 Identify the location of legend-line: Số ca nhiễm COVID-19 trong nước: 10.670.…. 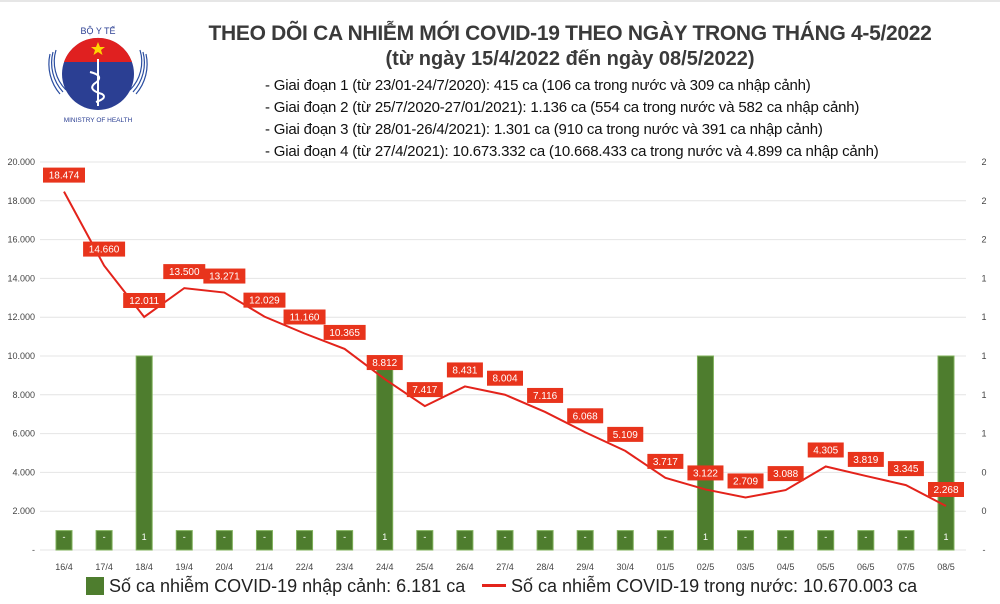
(699, 586).